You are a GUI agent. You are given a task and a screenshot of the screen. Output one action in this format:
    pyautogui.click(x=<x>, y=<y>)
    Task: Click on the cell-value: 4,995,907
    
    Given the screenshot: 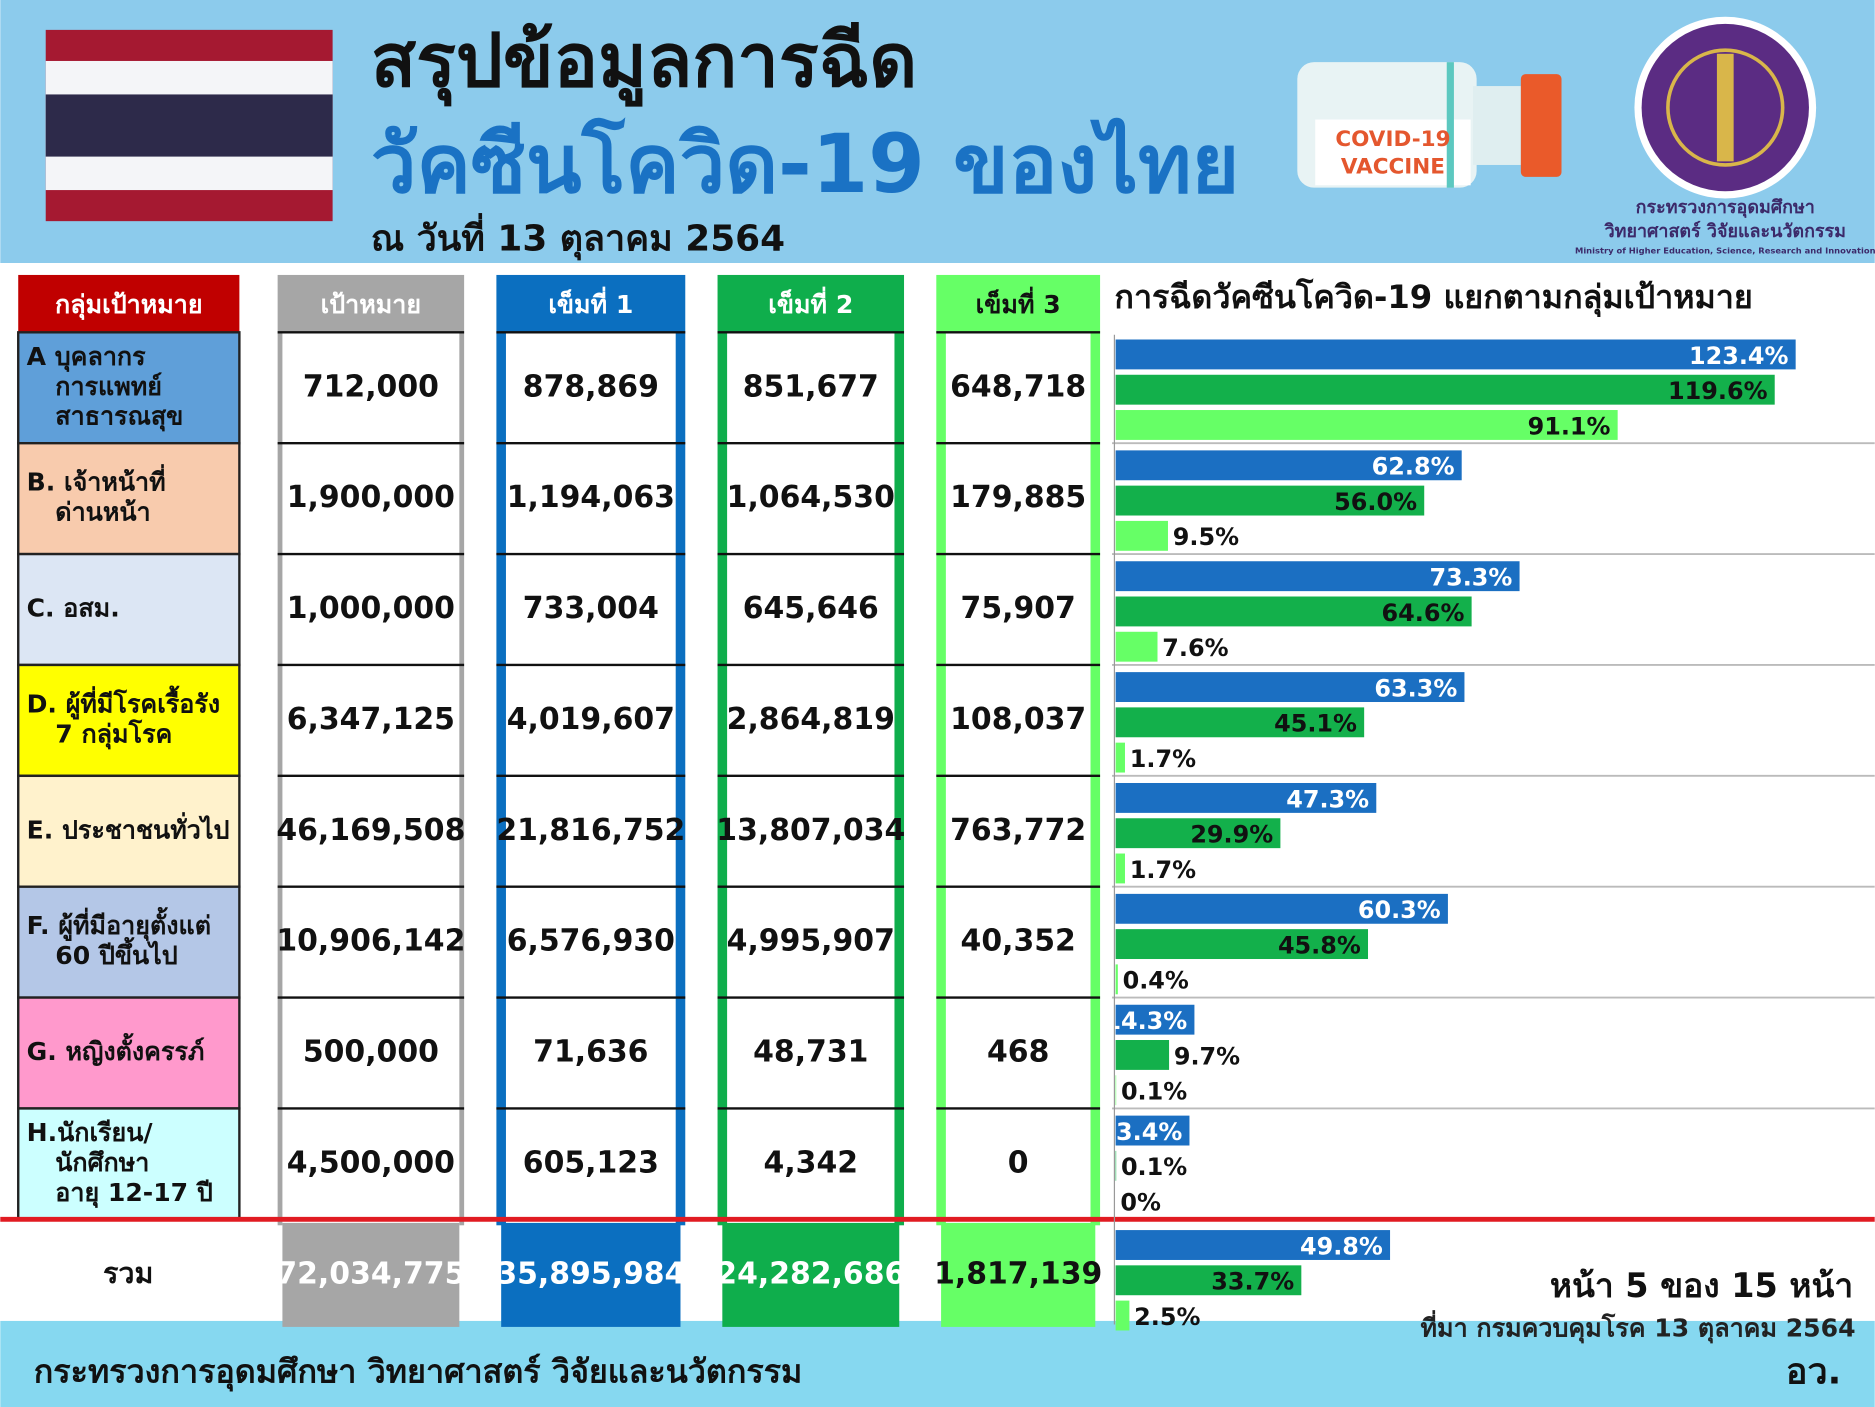 What is the action you would take?
    pyautogui.click(x=811, y=941)
    